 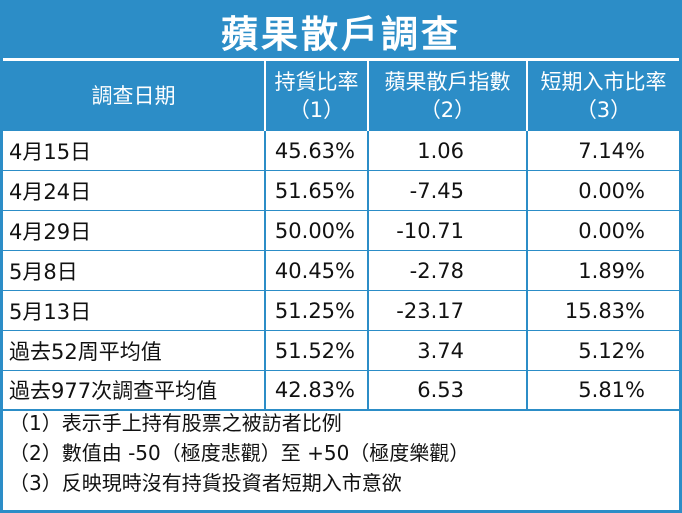 I want to click on cell-holding: 51.52%, so click(x=317, y=350).